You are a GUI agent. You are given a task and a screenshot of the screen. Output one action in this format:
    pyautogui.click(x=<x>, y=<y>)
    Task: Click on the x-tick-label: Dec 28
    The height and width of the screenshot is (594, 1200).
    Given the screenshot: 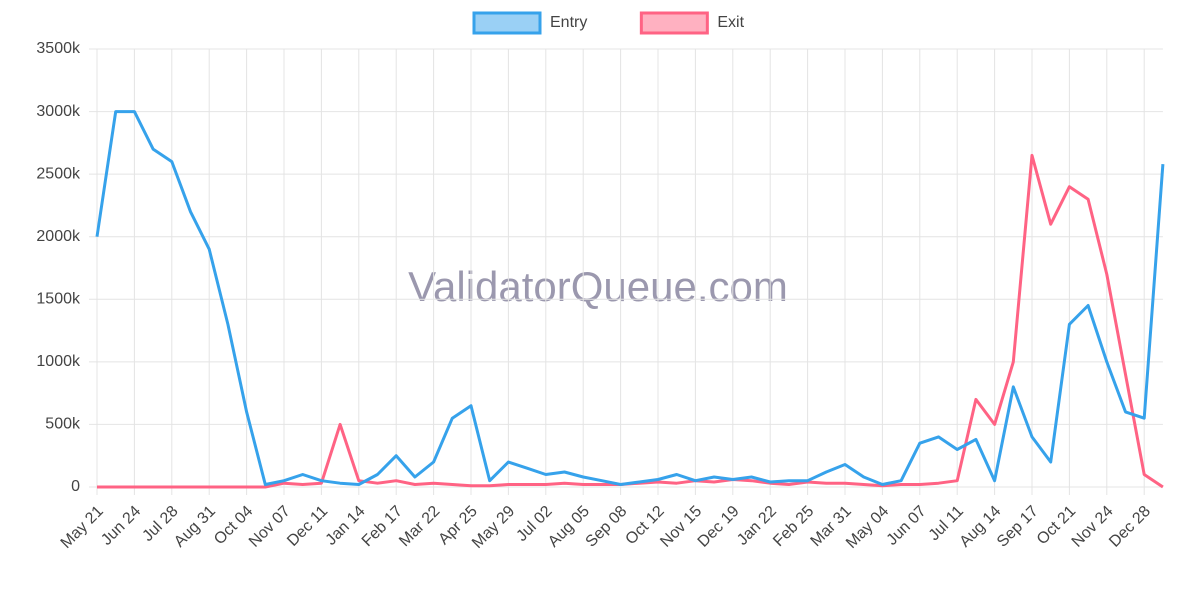 What is the action you would take?
    pyautogui.click(x=1130, y=527)
    